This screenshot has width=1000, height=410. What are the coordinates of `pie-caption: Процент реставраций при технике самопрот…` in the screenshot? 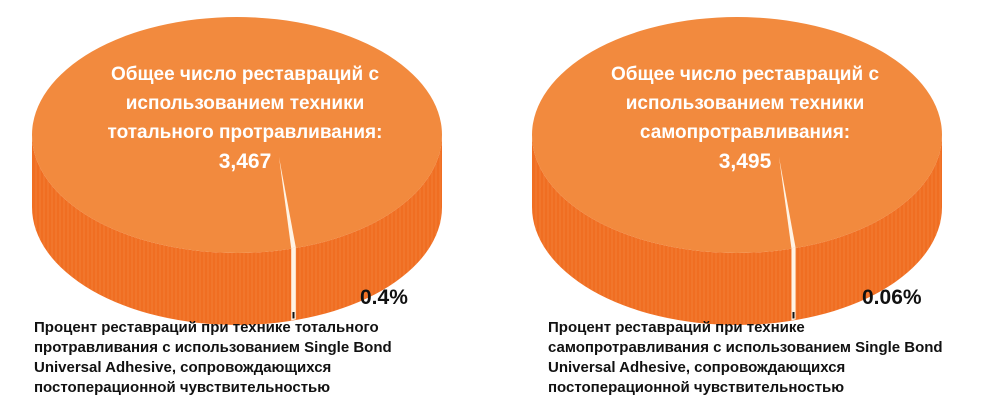 It's located at (745, 357).